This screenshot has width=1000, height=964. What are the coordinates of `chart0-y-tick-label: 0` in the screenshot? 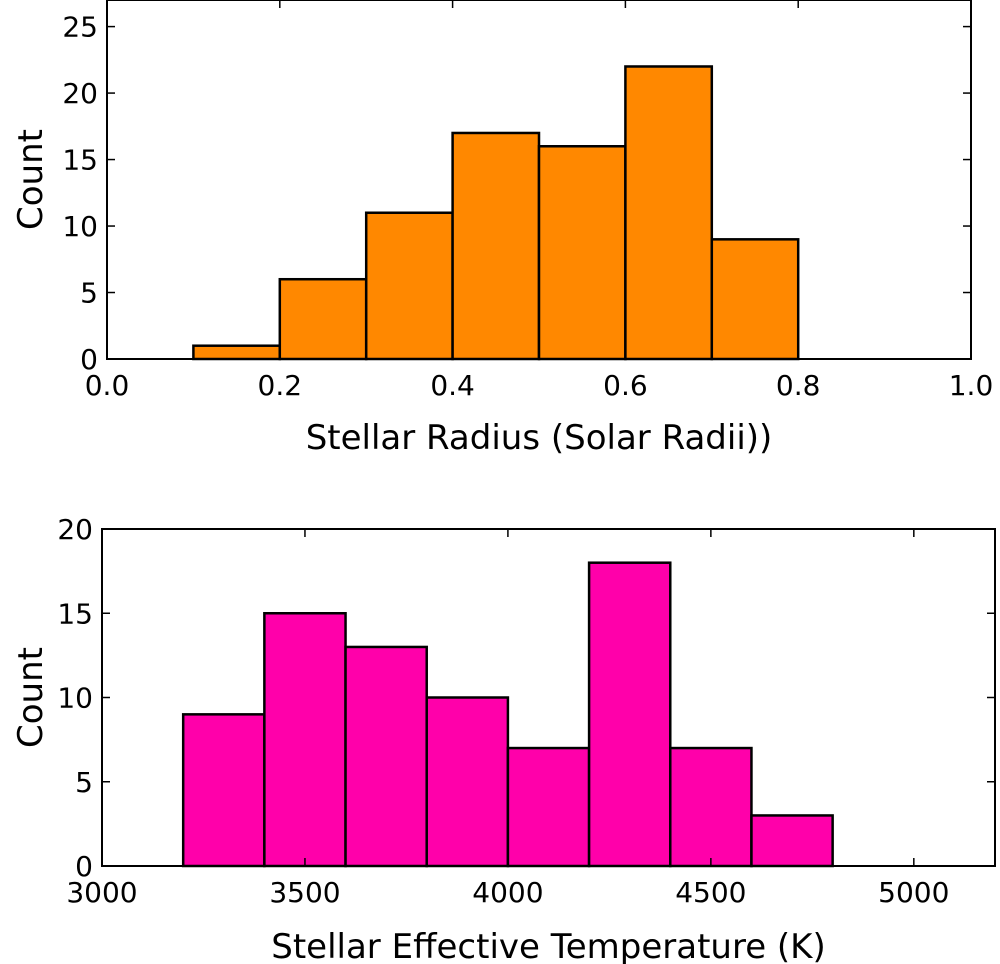 It's located at (89, 359).